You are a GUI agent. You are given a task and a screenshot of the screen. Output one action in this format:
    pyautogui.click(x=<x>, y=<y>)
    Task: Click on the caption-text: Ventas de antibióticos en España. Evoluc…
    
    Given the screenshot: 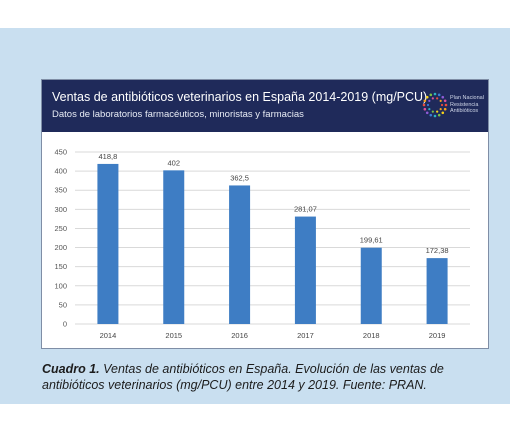 What is the action you would take?
    pyautogui.click(x=243, y=377)
    